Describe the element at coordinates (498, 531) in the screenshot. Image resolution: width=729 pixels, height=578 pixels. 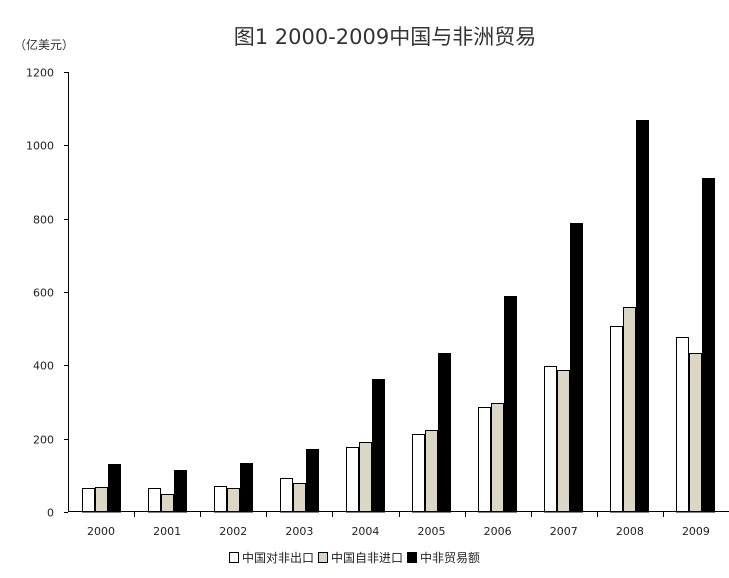
I see `x-tick-label: 2006` at that location.